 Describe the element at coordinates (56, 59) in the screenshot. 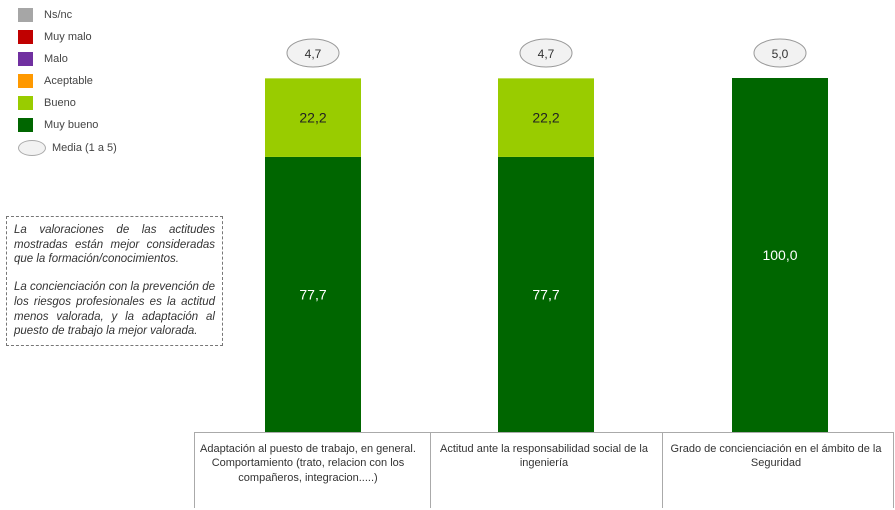

I see `legend-label-malo: Malo` at that location.